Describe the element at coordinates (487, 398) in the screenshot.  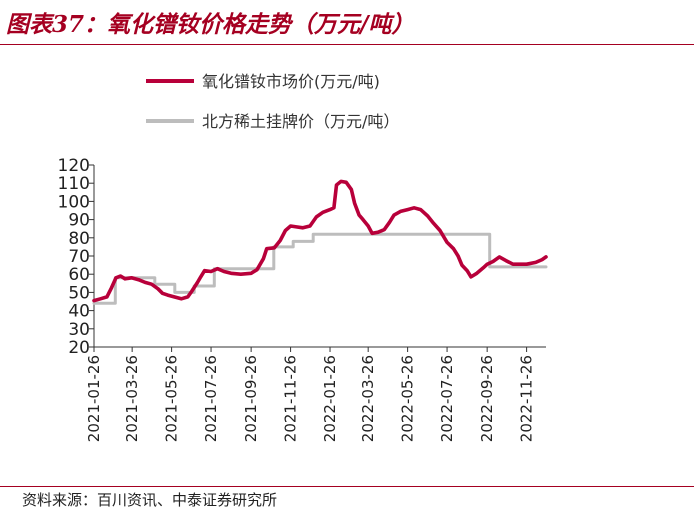
I see `x-tick-label: 2022-09-26` at that location.